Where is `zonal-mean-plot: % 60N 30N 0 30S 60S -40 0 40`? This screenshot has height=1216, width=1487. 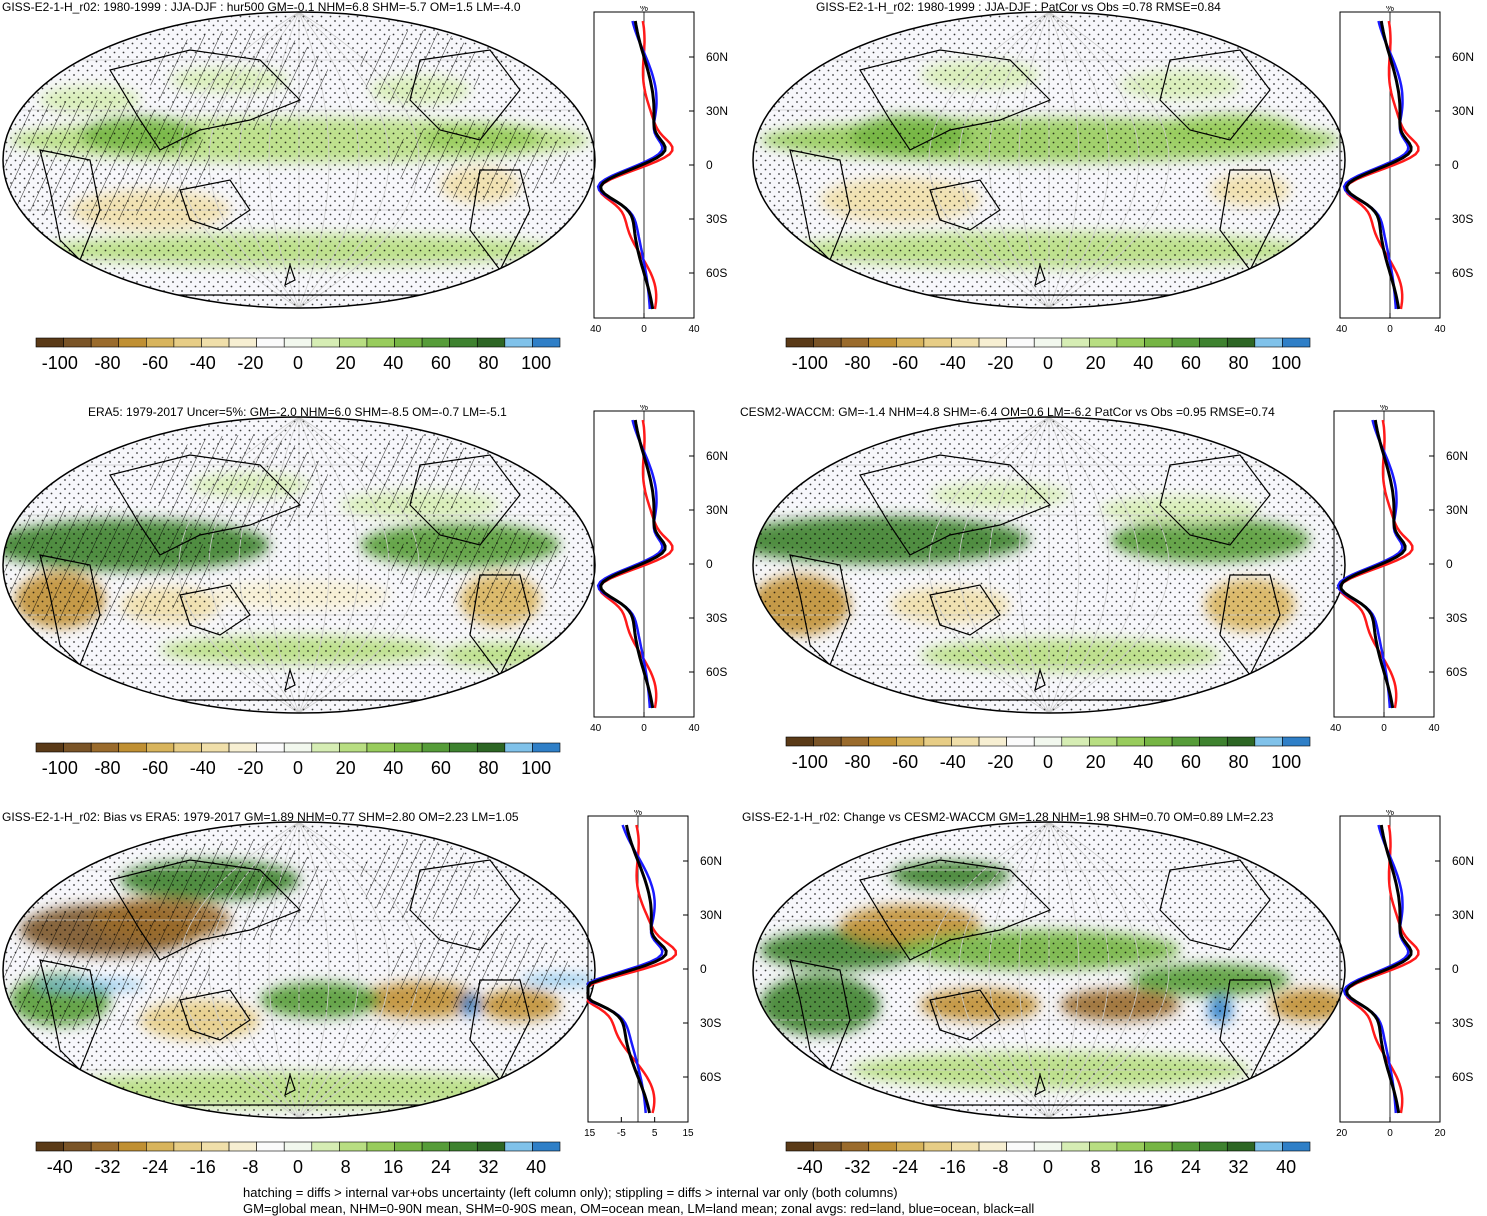 zonal-mean-plot: % 60N 30N 0 30S 60S -40 0 40 is located at coordinates (1405, 170).